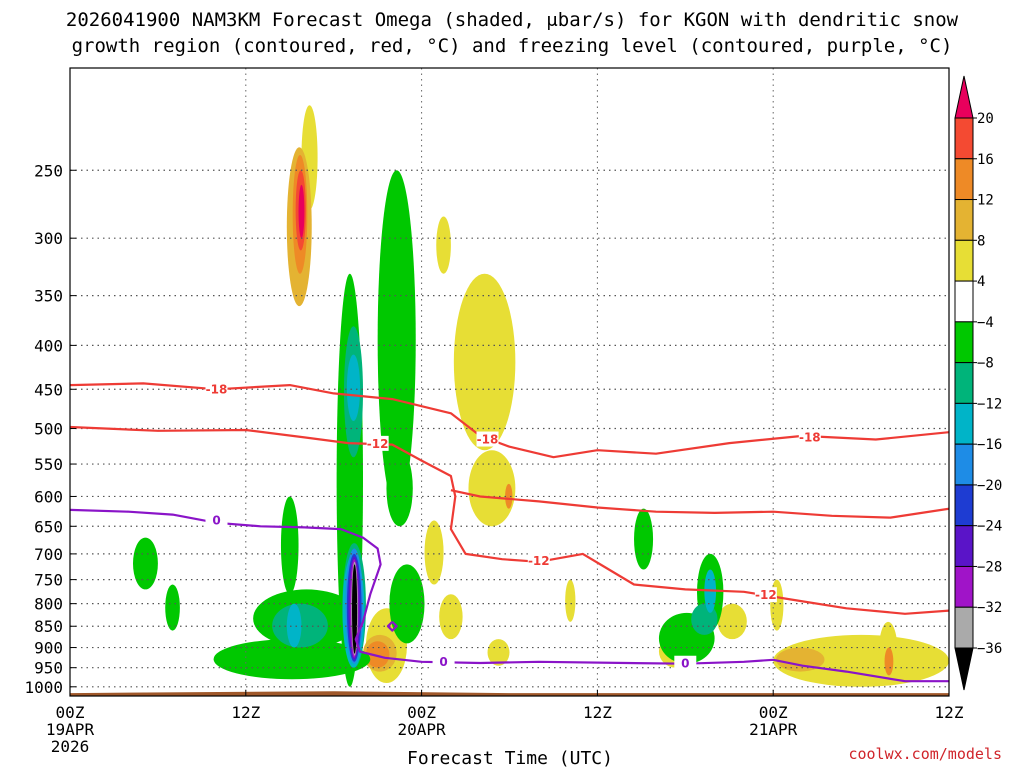  Describe the element at coordinates (989, 445) in the screenshot. I see `colorbar-label: −16` at that location.